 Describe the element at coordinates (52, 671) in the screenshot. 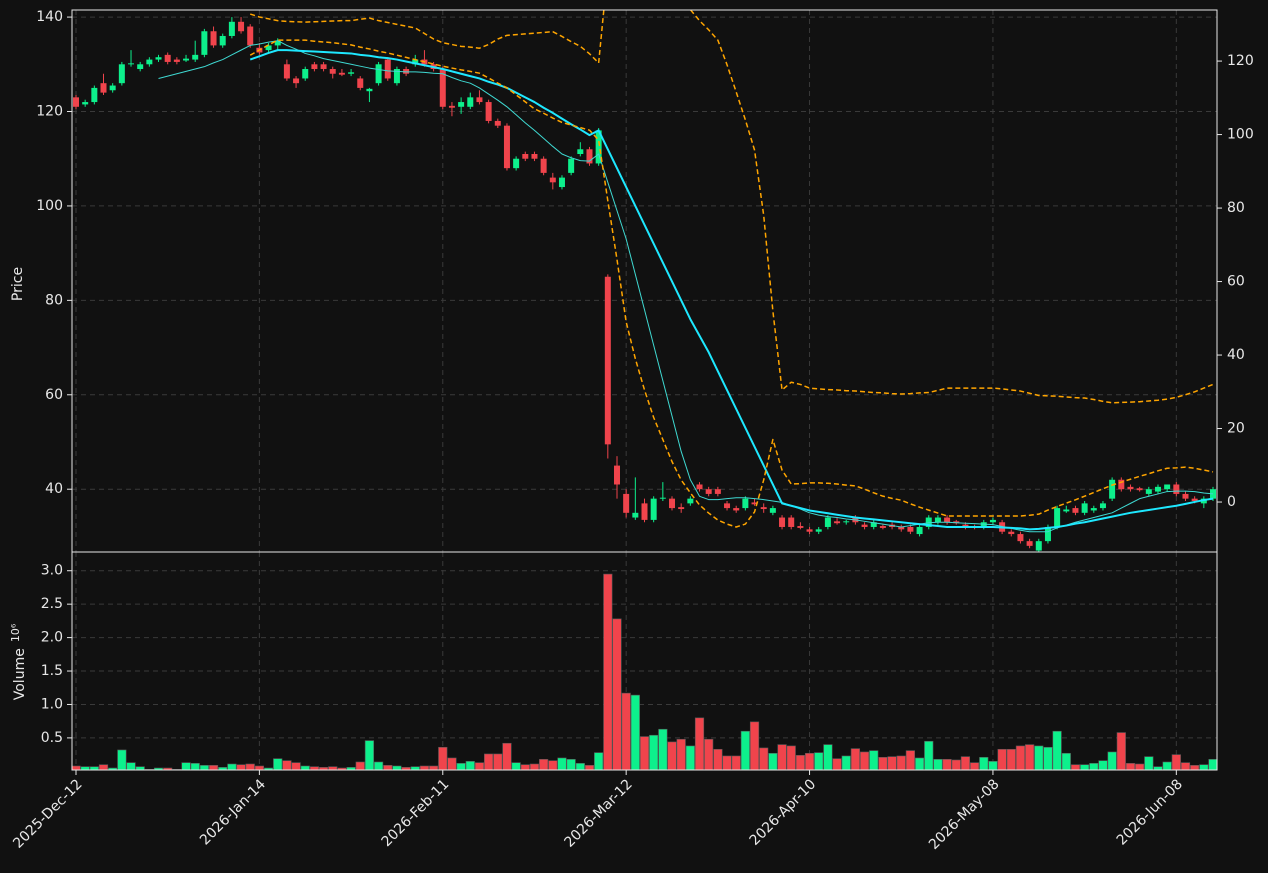

I see `y-tick-label: 1.5` at that location.